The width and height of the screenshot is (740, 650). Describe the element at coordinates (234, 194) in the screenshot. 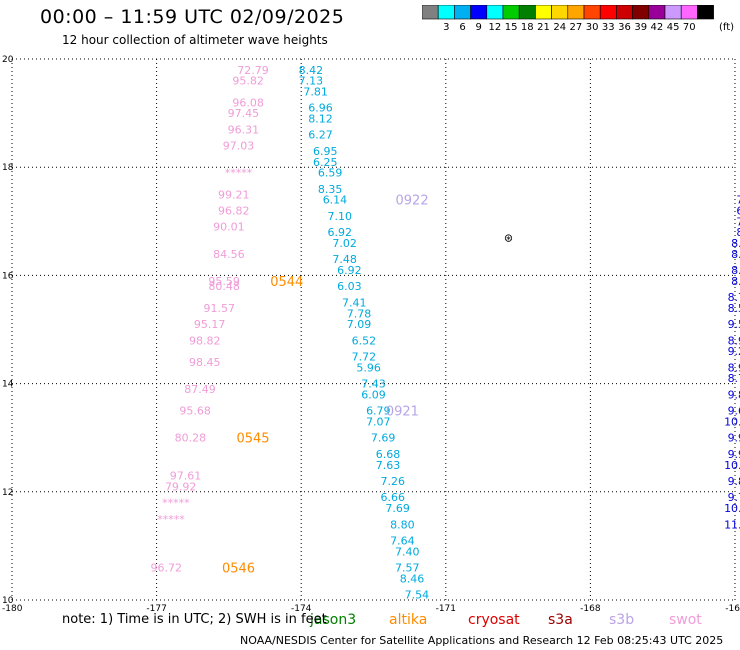

I see `wave-height-label: 99.21` at that location.